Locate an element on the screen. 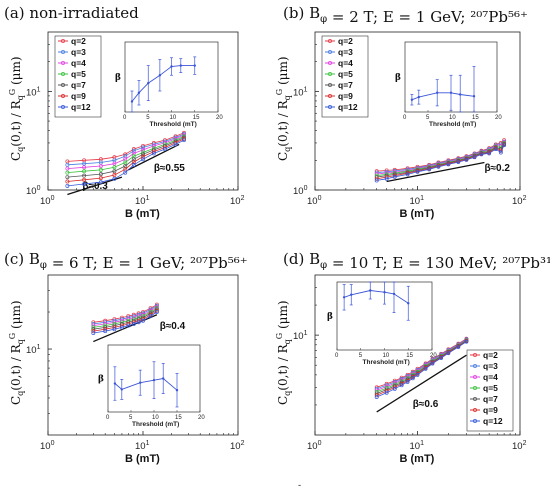 This screenshot has width=550, height=490. inset: 0 5 10 15 20 Threshold (mT) β is located at coordinates (169, 84).